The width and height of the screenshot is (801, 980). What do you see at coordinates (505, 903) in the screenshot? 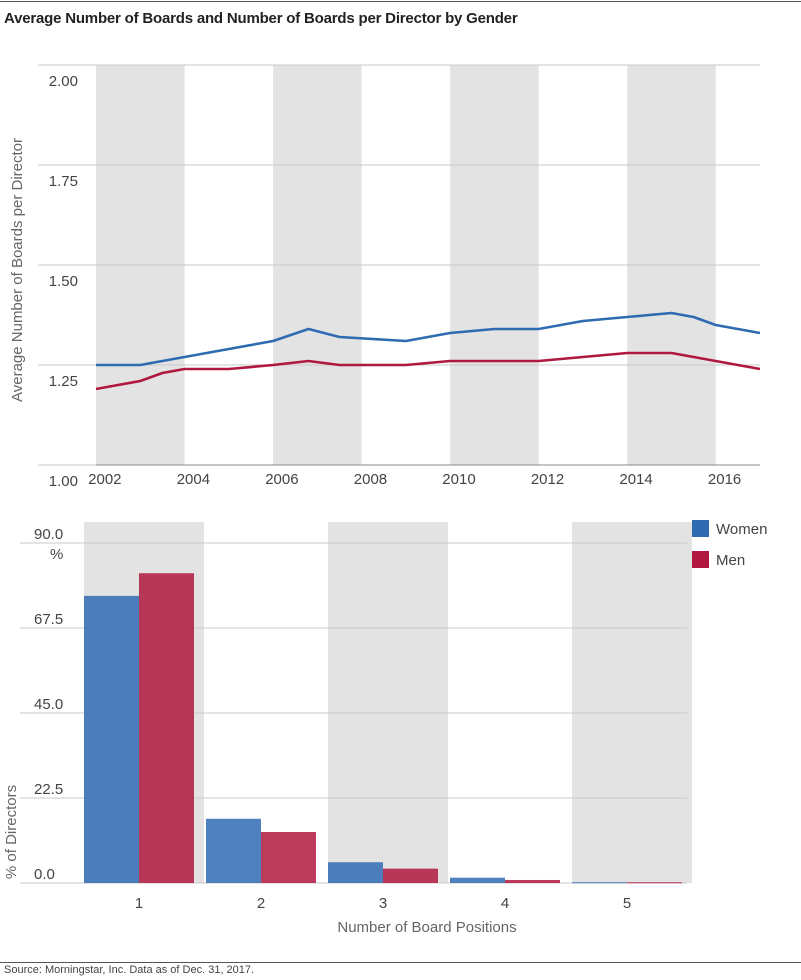
I see `bar-x-tick-label: 4` at bounding box center [505, 903].